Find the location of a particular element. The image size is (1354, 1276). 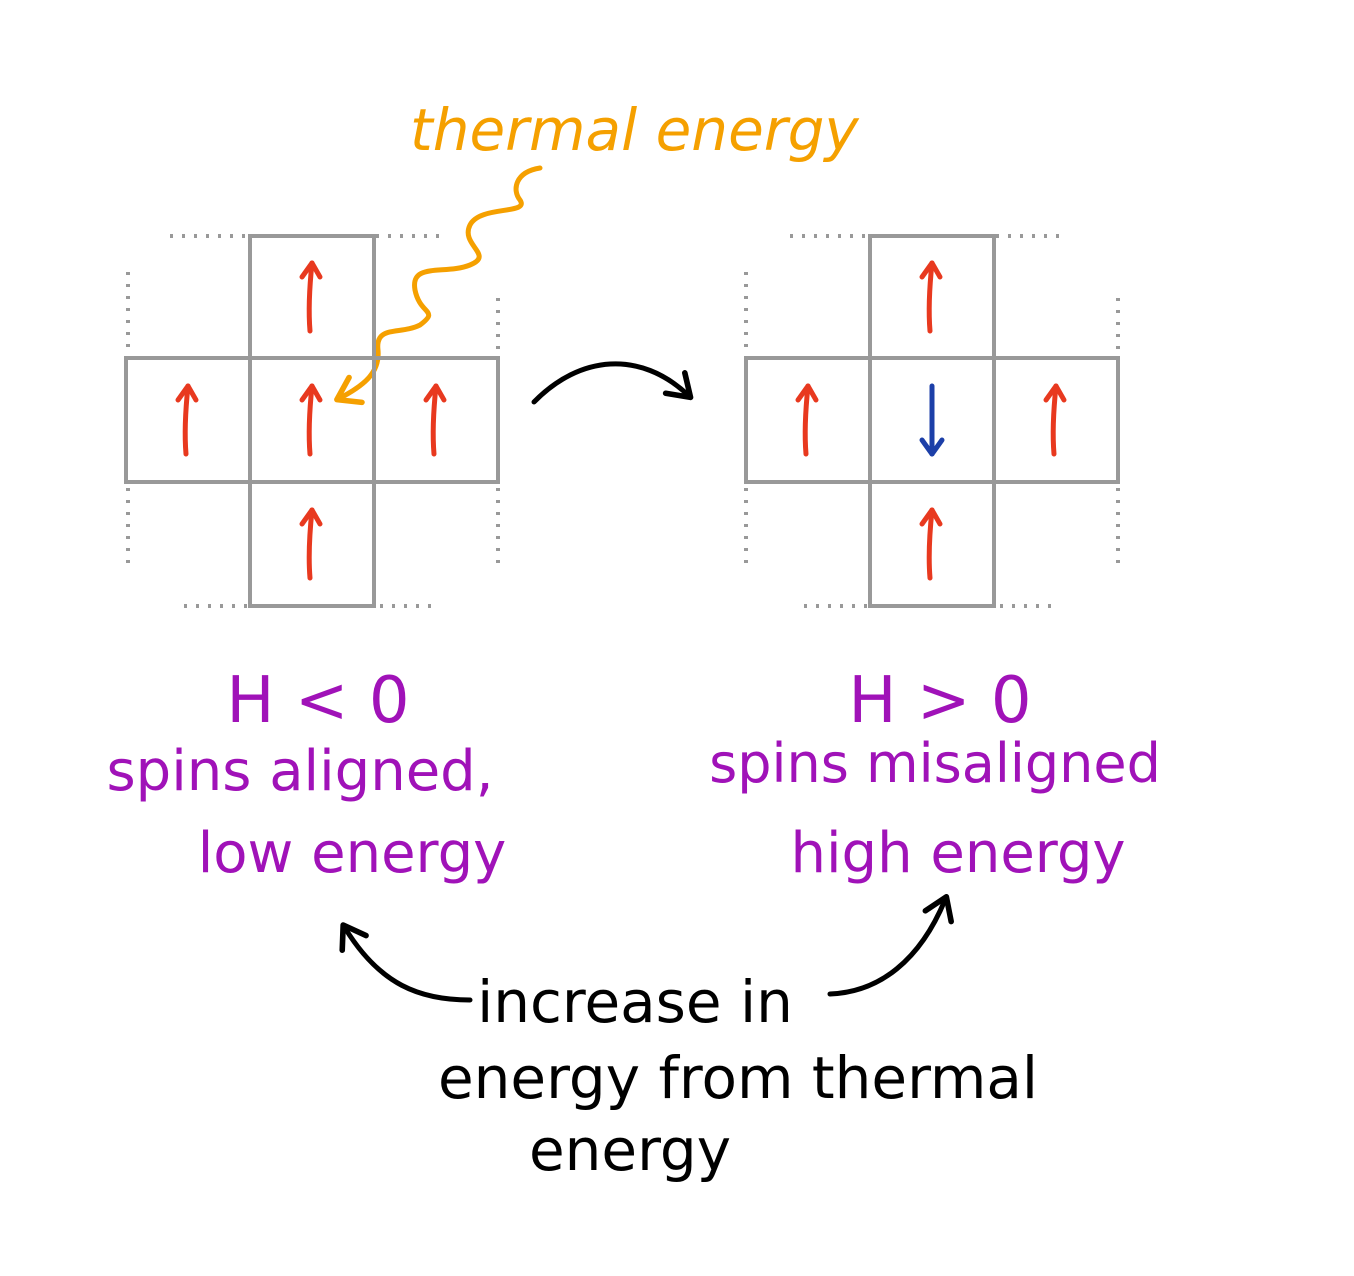

right-spin-left-up-arrow is located at coordinates (807, 420).